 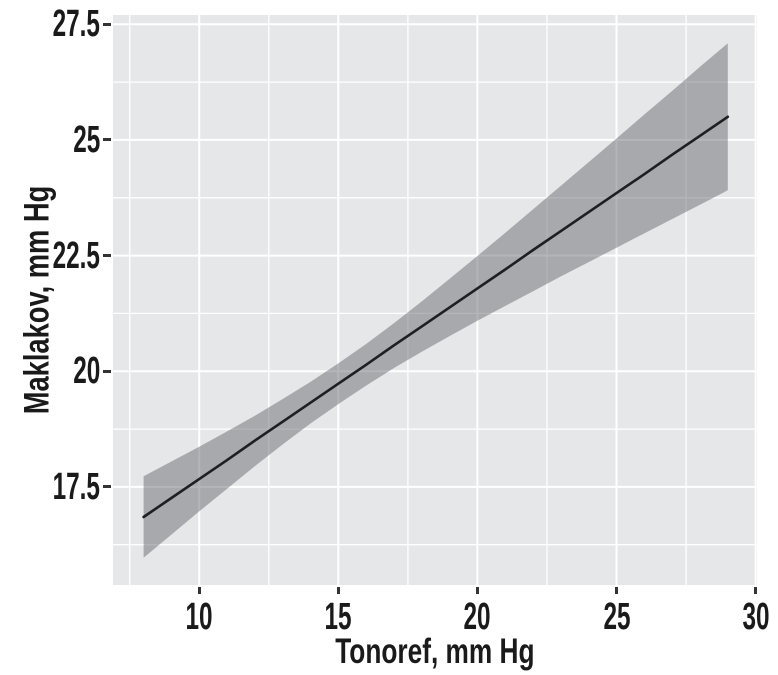 What do you see at coordinates (199, 617) in the screenshot?
I see `x-tick-label: 10` at bounding box center [199, 617].